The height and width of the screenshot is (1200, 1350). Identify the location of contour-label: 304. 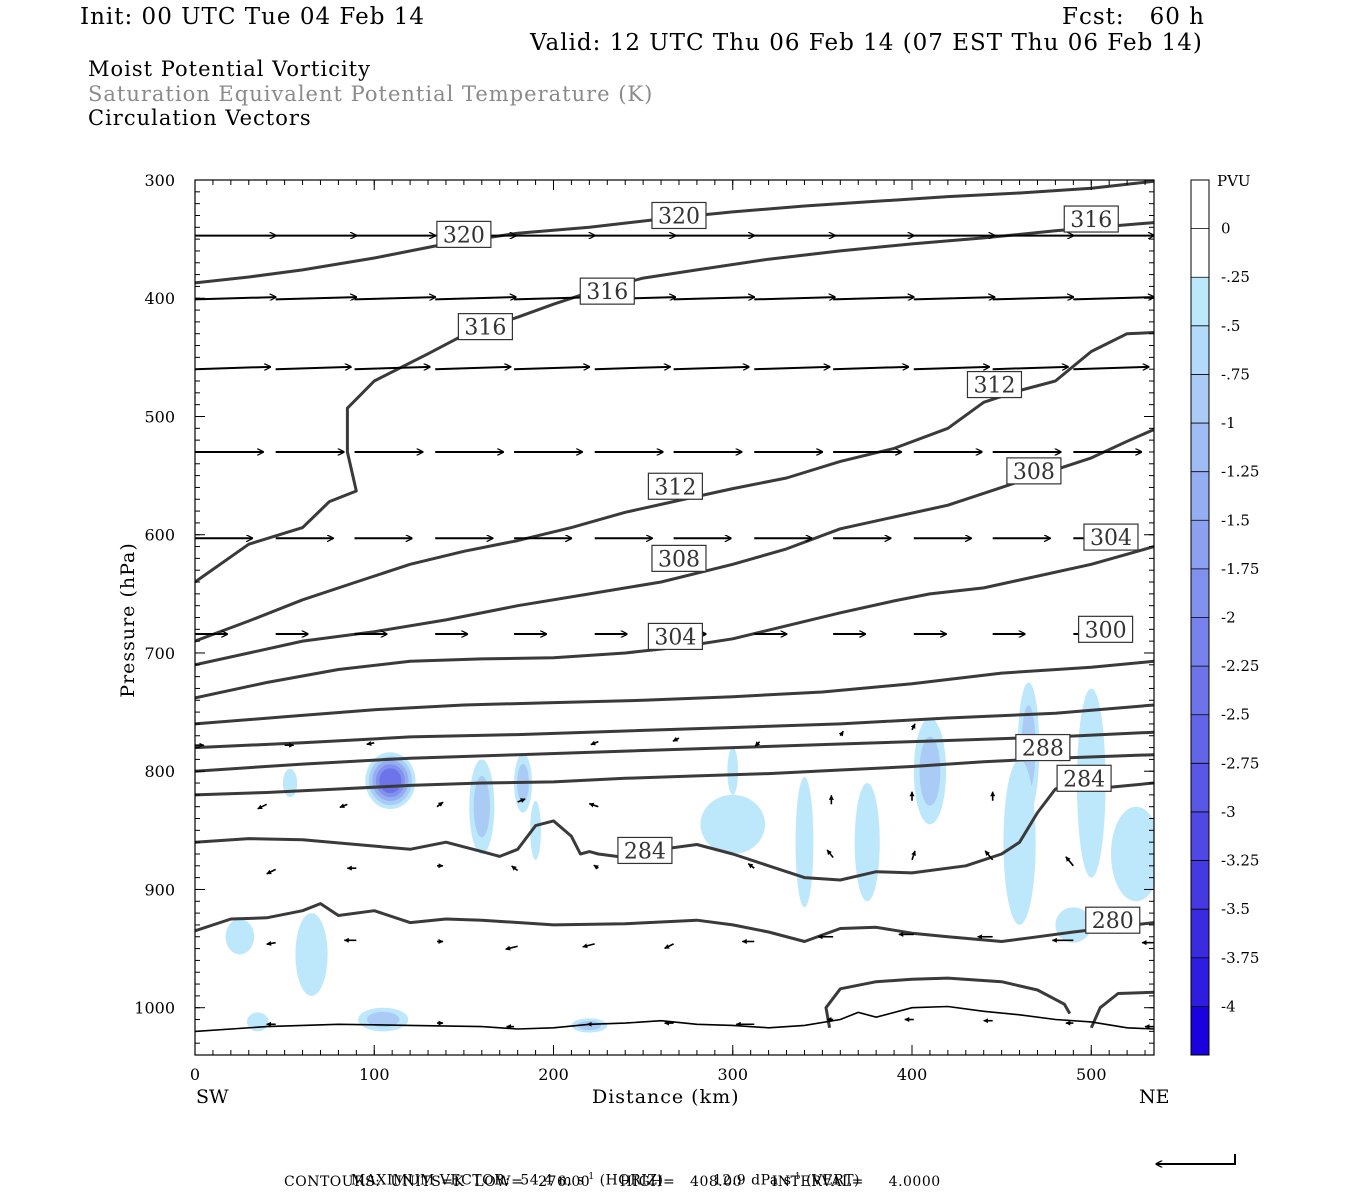
(1111, 537).